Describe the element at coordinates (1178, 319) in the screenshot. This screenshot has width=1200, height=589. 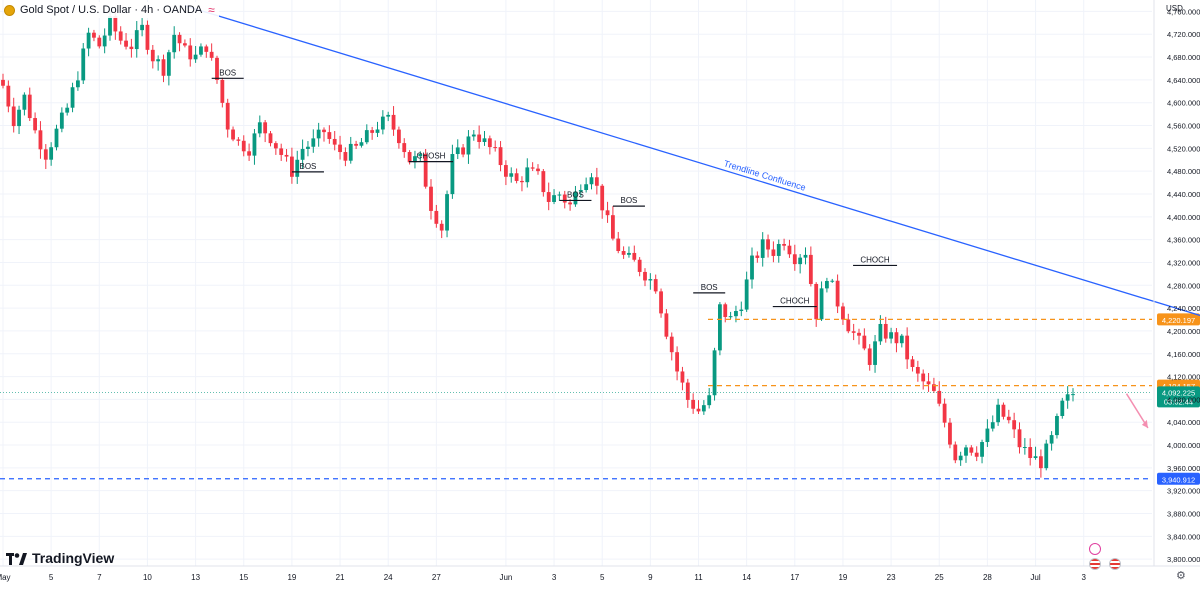
I see `price-level-tag` at that location.